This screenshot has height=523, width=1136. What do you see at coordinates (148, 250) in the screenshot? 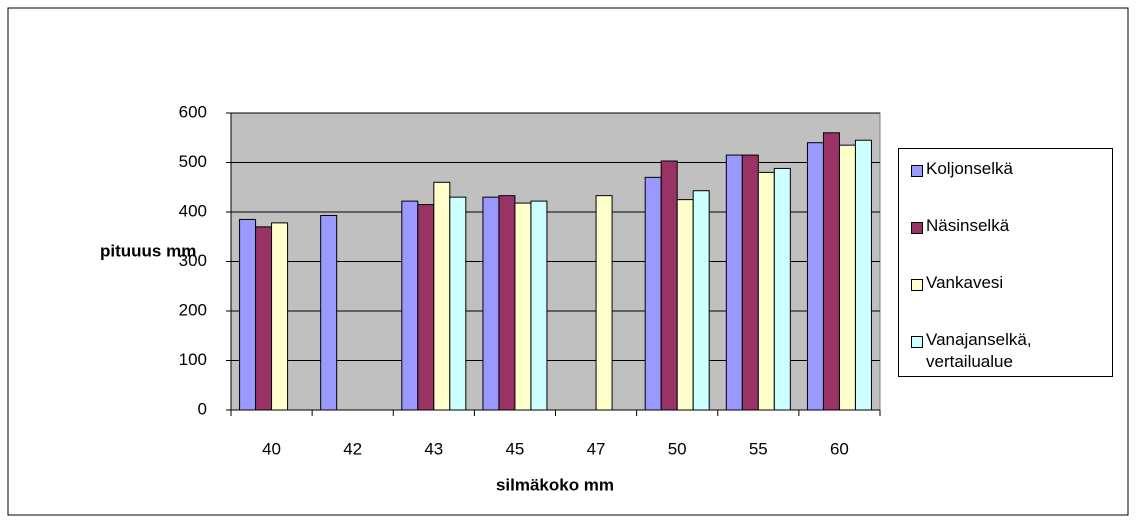
I see `y-axis-label: pituuus mm` at bounding box center [148, 250].